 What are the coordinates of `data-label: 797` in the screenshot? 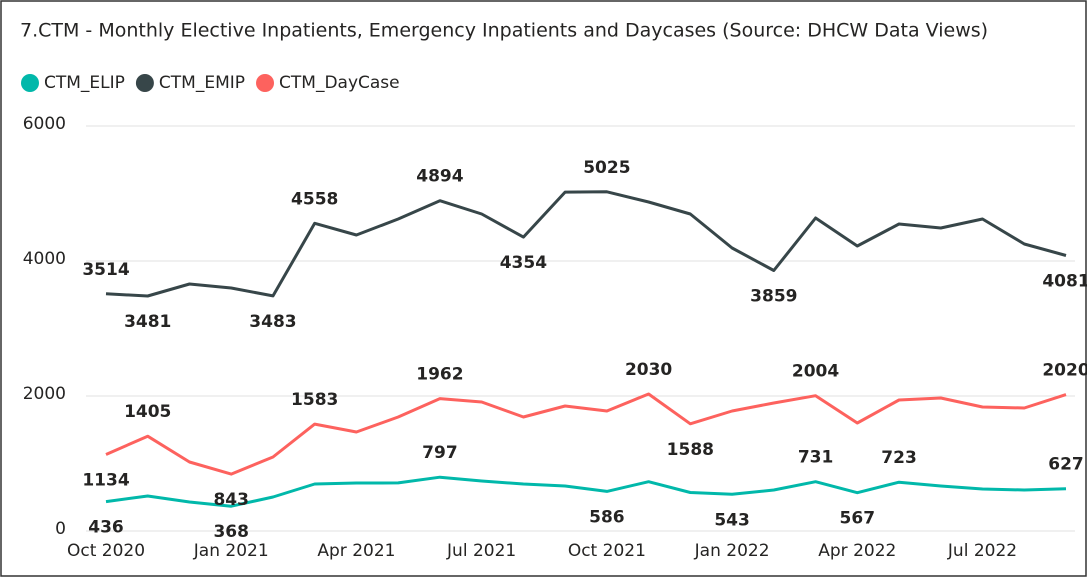 It's located at (440, 453).